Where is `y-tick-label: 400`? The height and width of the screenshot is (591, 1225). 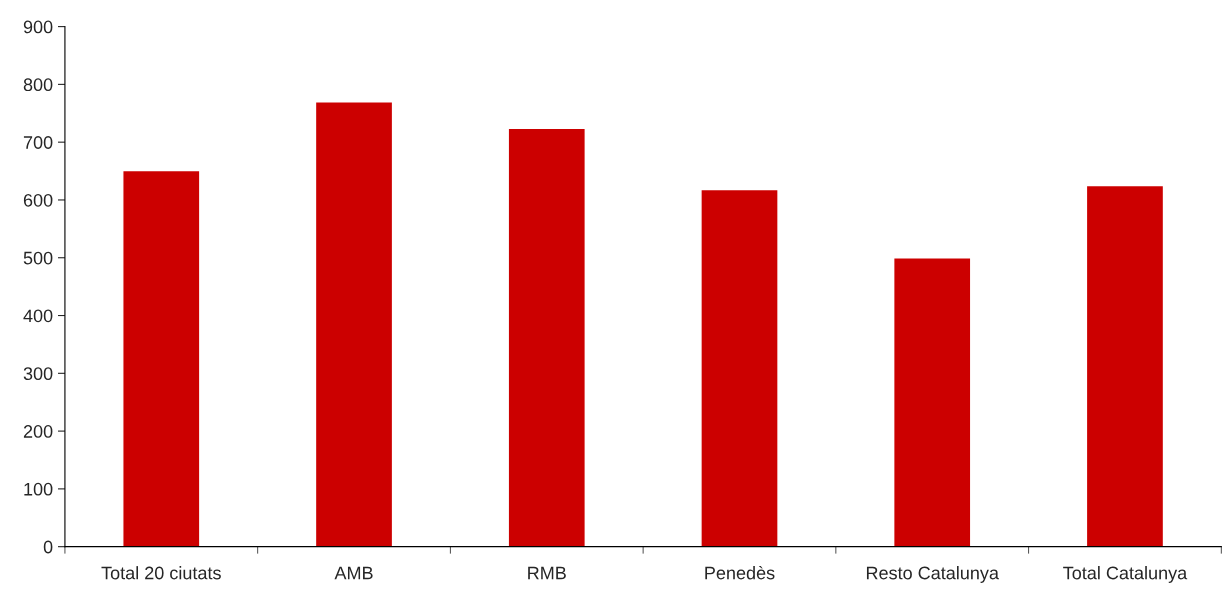 y-tick-label: 400 is located at coordinates (38, 316).